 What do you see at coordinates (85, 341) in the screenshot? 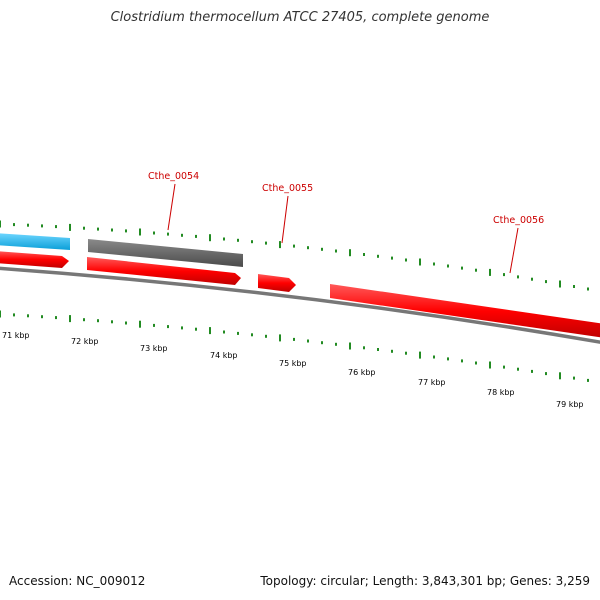
I see `scale-label: 72 kbp` at bounding box center [85, 341].